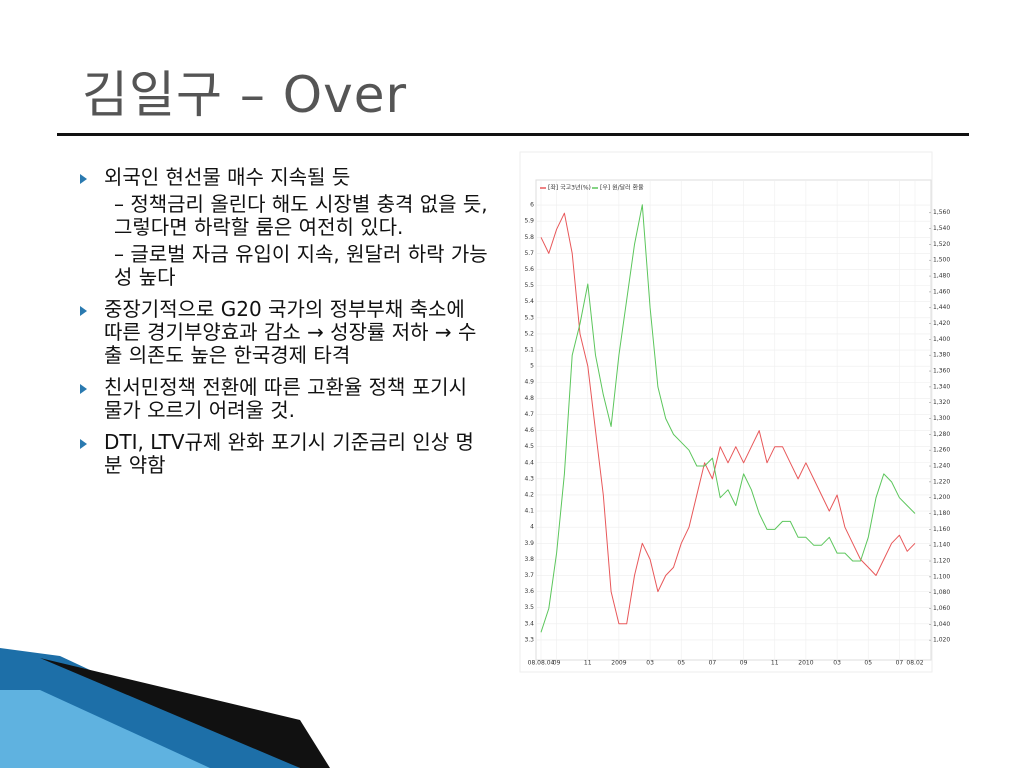 The width and height of the screenshot is (1024, 768). What do you see at coordinates (941, 244) in the screenshot?
I see `y2-tick-label: 1,520` at bounding box center [941, 244].